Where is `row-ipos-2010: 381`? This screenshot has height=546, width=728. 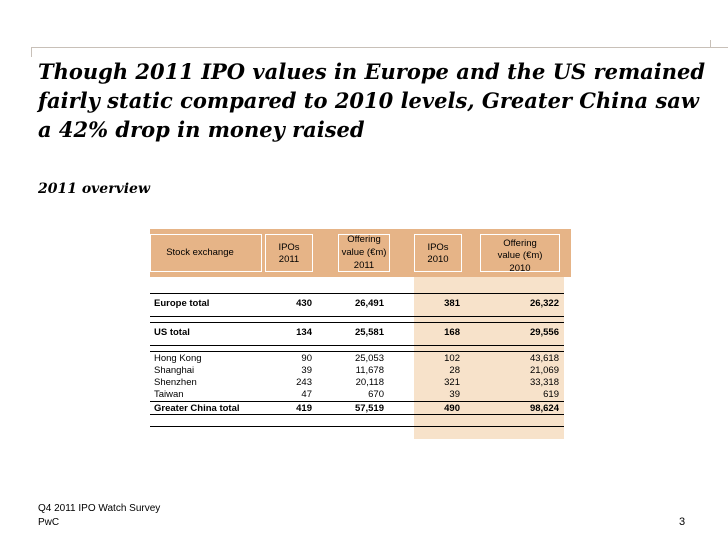 row-ipos-2010: 381 is located at coordinates (452, 303).